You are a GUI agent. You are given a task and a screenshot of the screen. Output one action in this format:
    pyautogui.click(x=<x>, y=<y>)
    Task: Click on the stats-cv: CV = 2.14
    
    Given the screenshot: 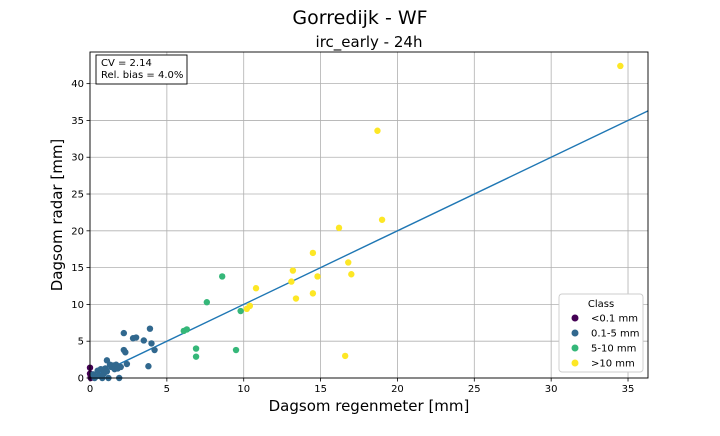 What is the action you would take?
    pyautogui.click(x=126, y=63)
    